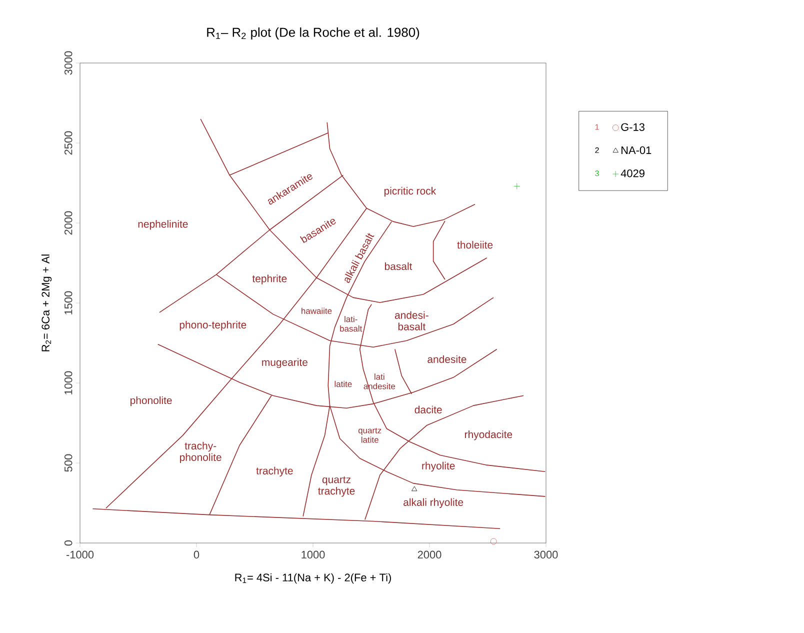 The height and width of the screenshot is (633, 804). What do you see at coordinates (475, 244) in the screenshot?
I see `annotation: tholeiite` at bounding box center [475, 244].